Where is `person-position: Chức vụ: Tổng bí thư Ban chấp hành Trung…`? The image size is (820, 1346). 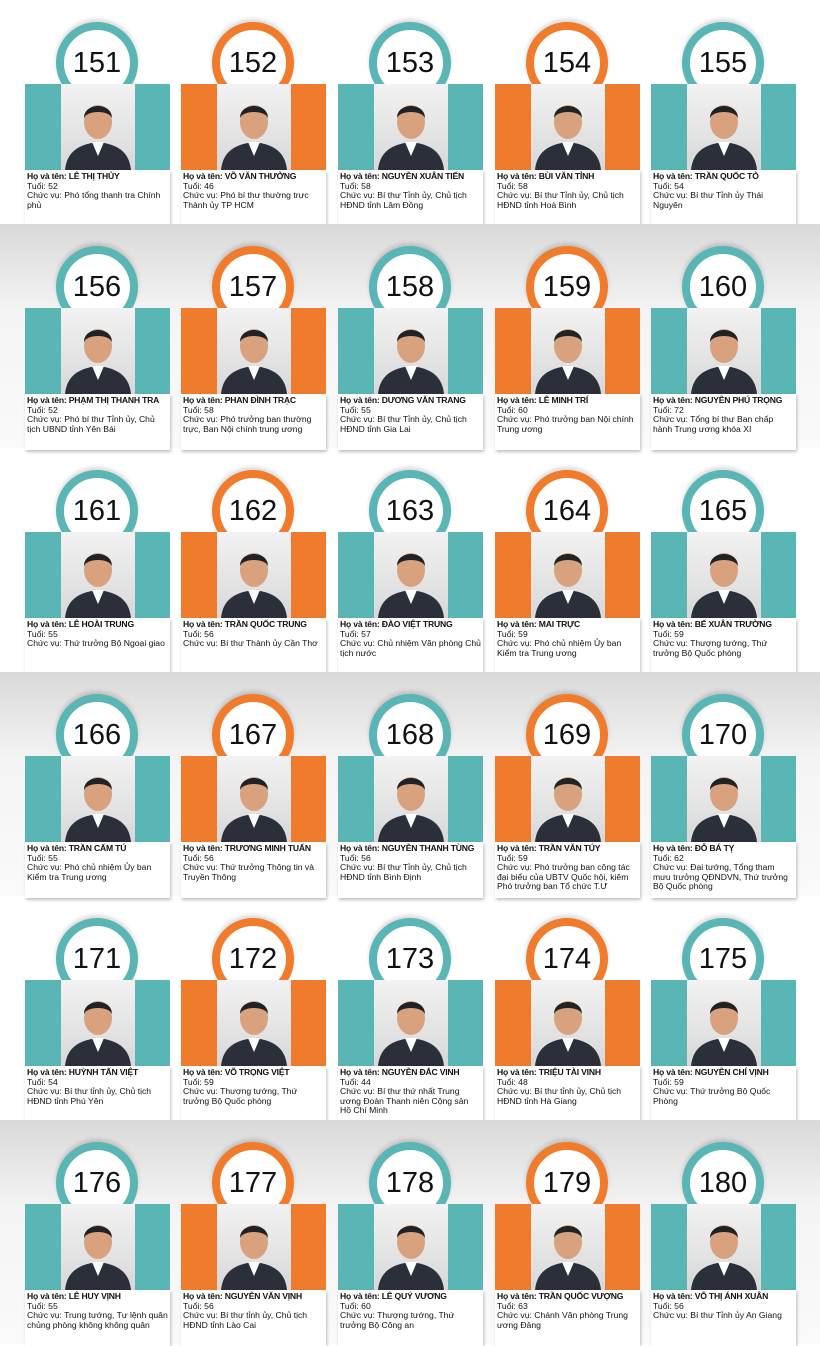 person-position: Chức vụ: Tổng bí thư Ban chấp hành Trung… is located at coordinates (713, 424).